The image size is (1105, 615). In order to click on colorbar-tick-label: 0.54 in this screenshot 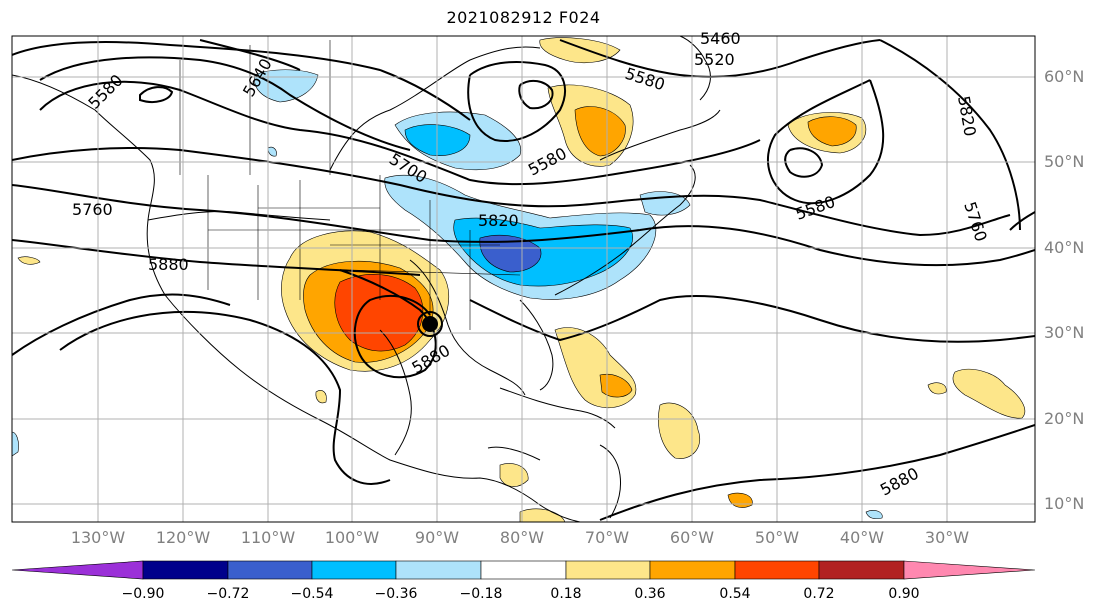, I will do `click(735, 594)`.